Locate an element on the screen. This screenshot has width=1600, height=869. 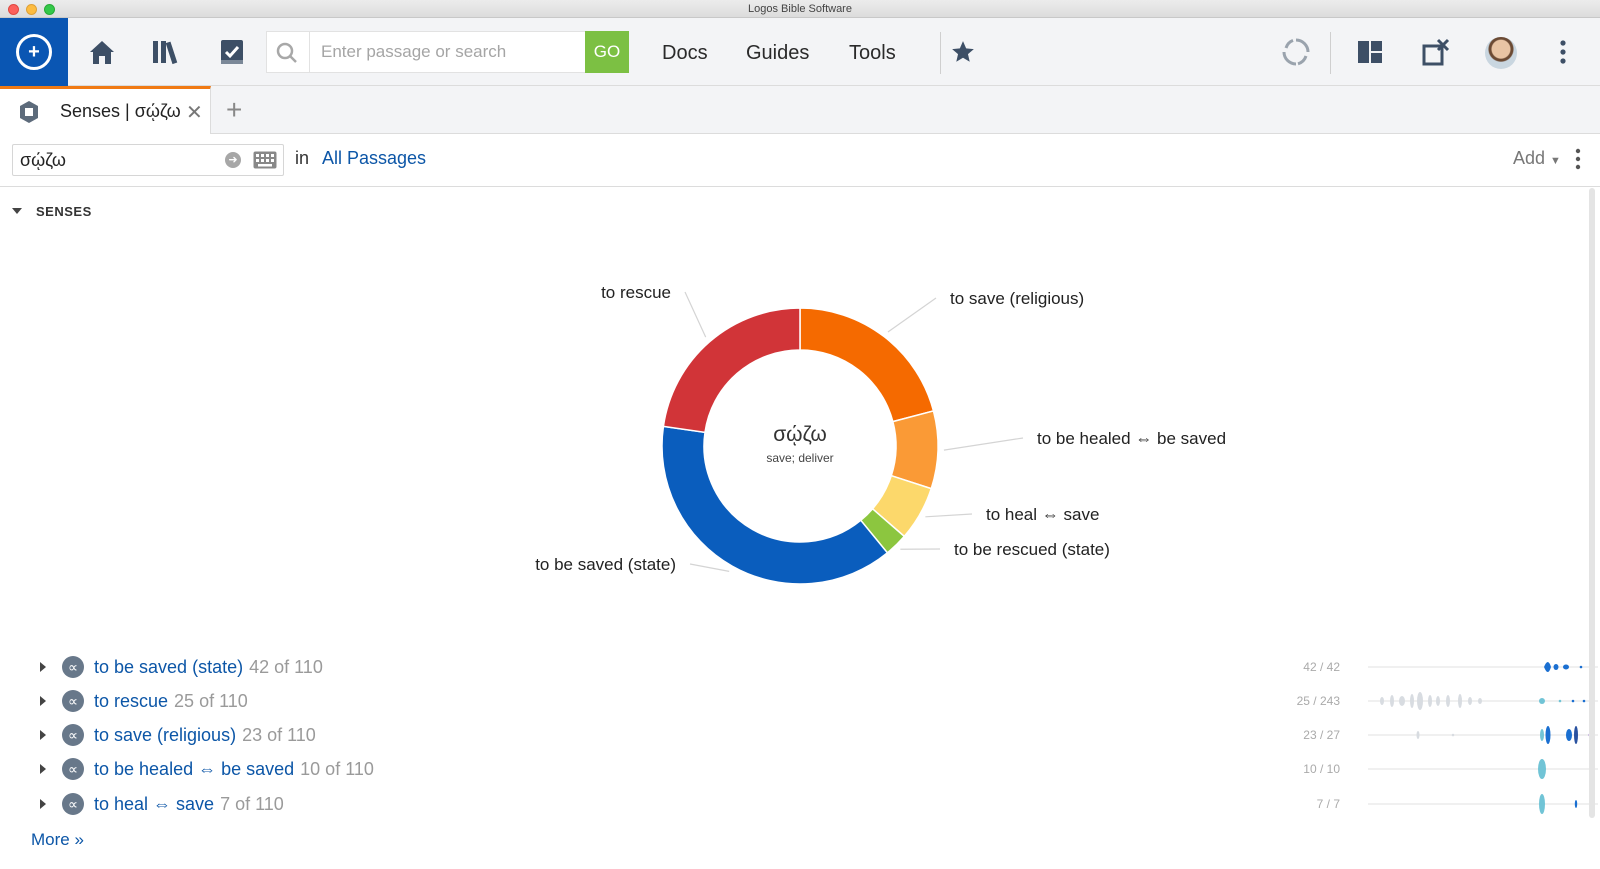
logos-search-button: + is located at coordinates (34, 52).